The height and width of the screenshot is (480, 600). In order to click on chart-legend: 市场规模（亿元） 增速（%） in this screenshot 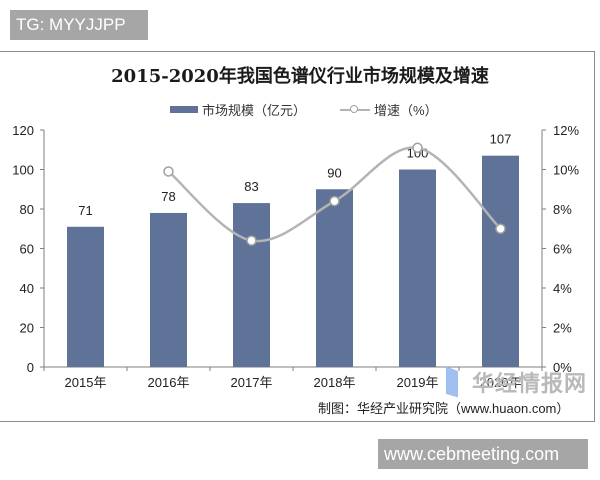, I will do `click(304, 109)`.